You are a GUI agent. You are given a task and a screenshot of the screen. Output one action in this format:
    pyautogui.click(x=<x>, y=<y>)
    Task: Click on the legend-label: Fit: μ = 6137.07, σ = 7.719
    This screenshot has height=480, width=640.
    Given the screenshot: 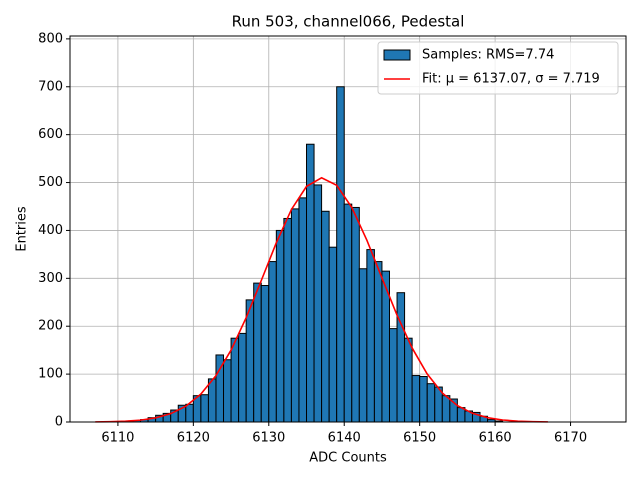 What is the action you would take?
    pyautogui.click(x=511, y=79)
    